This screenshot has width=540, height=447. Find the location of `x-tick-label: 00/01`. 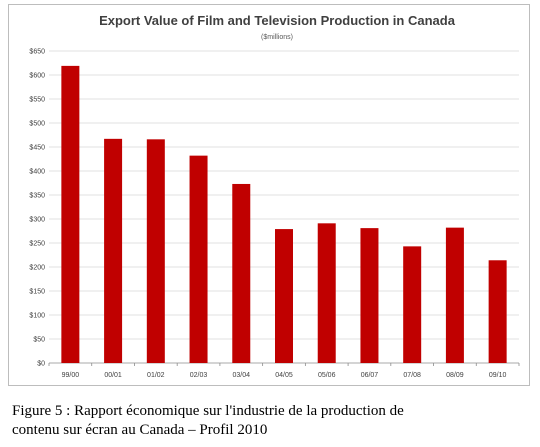

x-tick-label: 00/01 is located at coordinates (113, 375).